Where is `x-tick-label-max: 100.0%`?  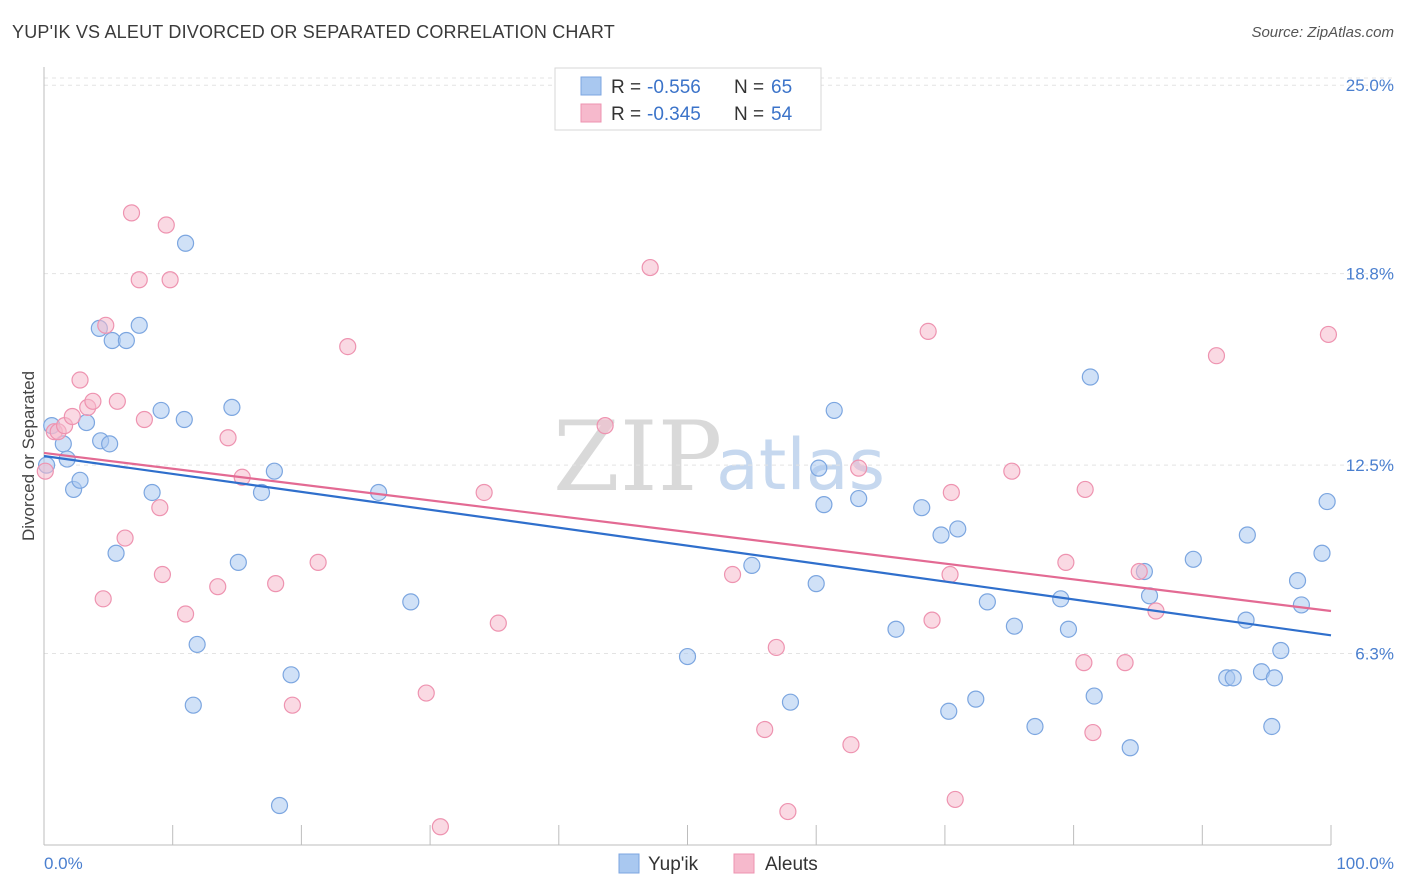 x-tick-label-max: 100.0% is located at coordinates (1365, 863).